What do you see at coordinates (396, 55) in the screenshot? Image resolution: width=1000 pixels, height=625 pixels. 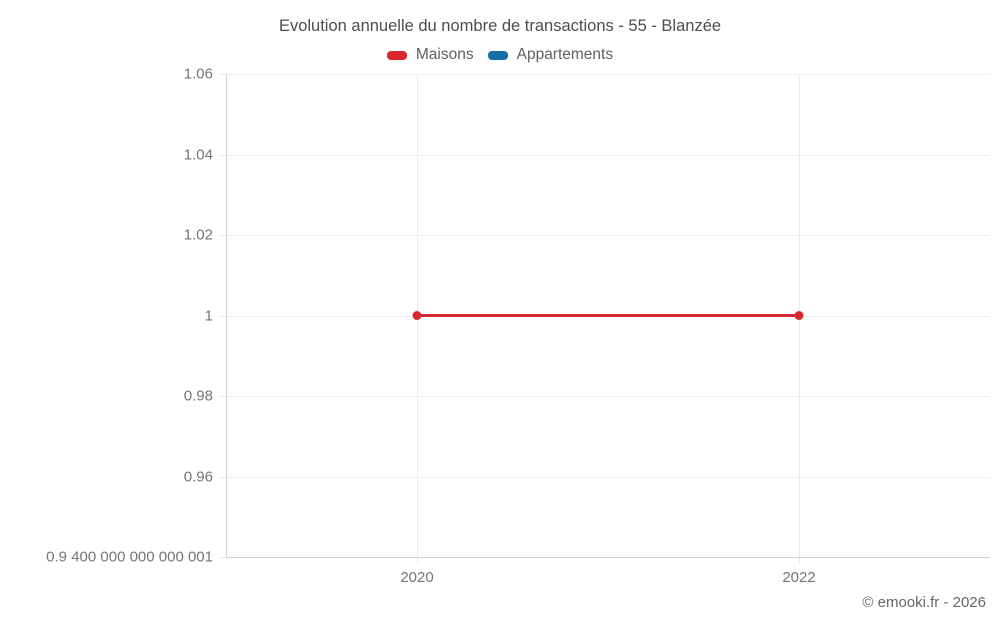 I see `legend-swatch-maisons` at bounding box center [396, 55].